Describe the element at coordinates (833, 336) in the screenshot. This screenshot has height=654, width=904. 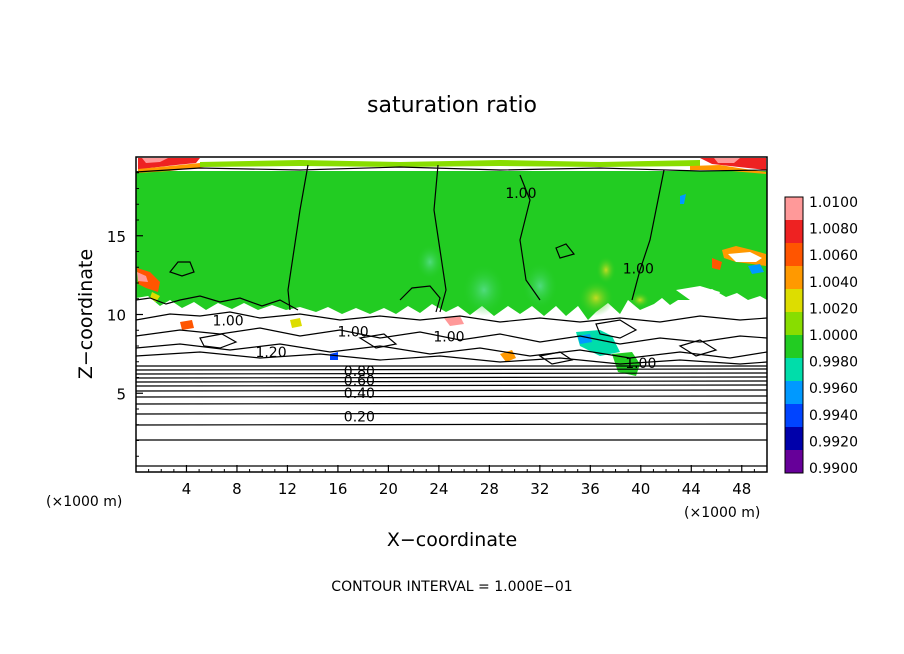
I see `colorbar-label: 1.0000` at that location.